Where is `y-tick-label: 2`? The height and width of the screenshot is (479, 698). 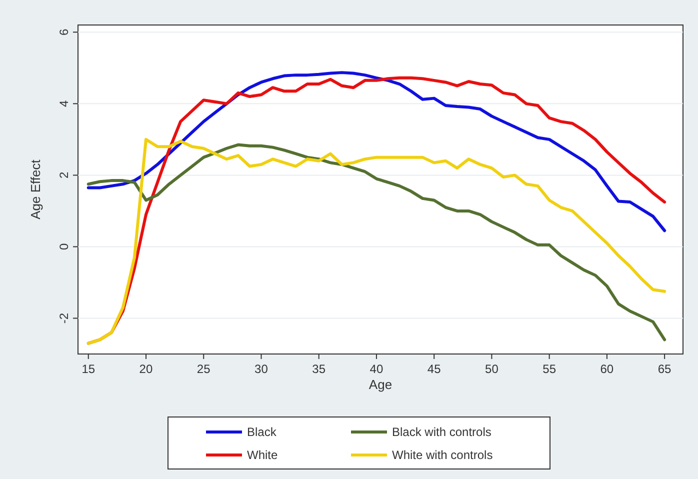
y-tick-label: 2 is located at coordinates (64, 175).